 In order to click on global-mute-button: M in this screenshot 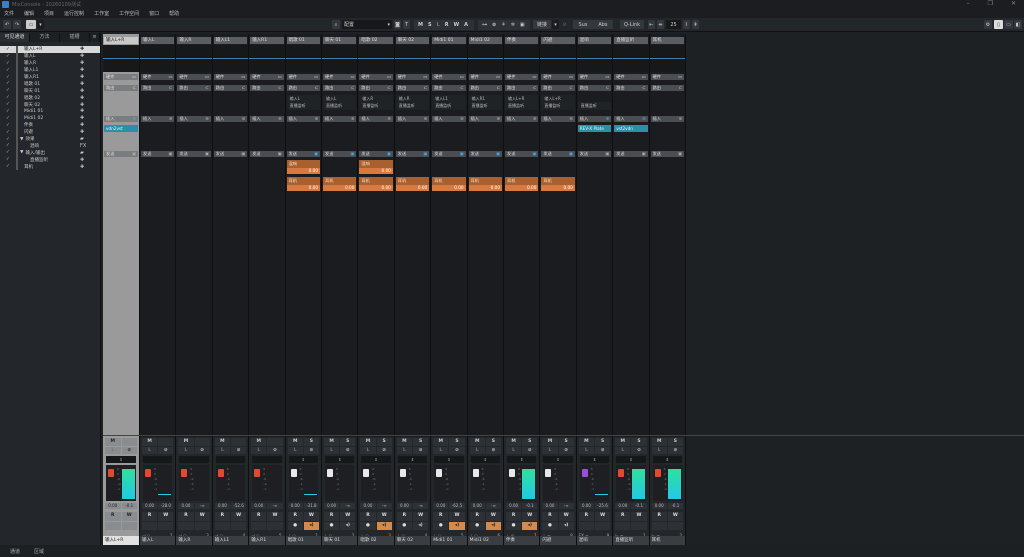, I will do `click(420, 25)`.